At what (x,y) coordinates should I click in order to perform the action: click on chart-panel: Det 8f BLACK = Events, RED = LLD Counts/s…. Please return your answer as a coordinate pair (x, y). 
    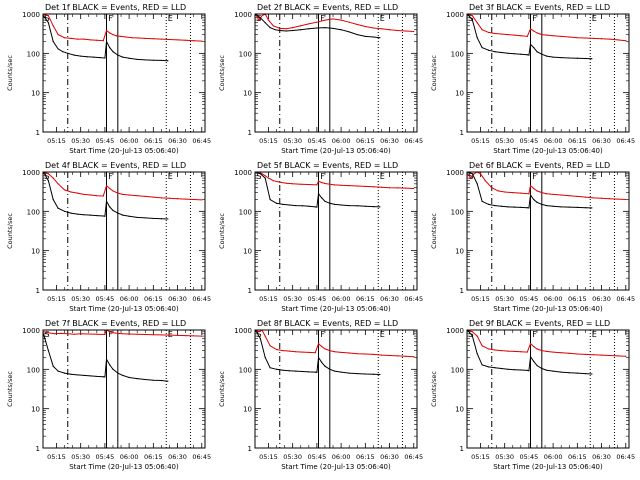
    Looking at the image, I should click on (320, 395).